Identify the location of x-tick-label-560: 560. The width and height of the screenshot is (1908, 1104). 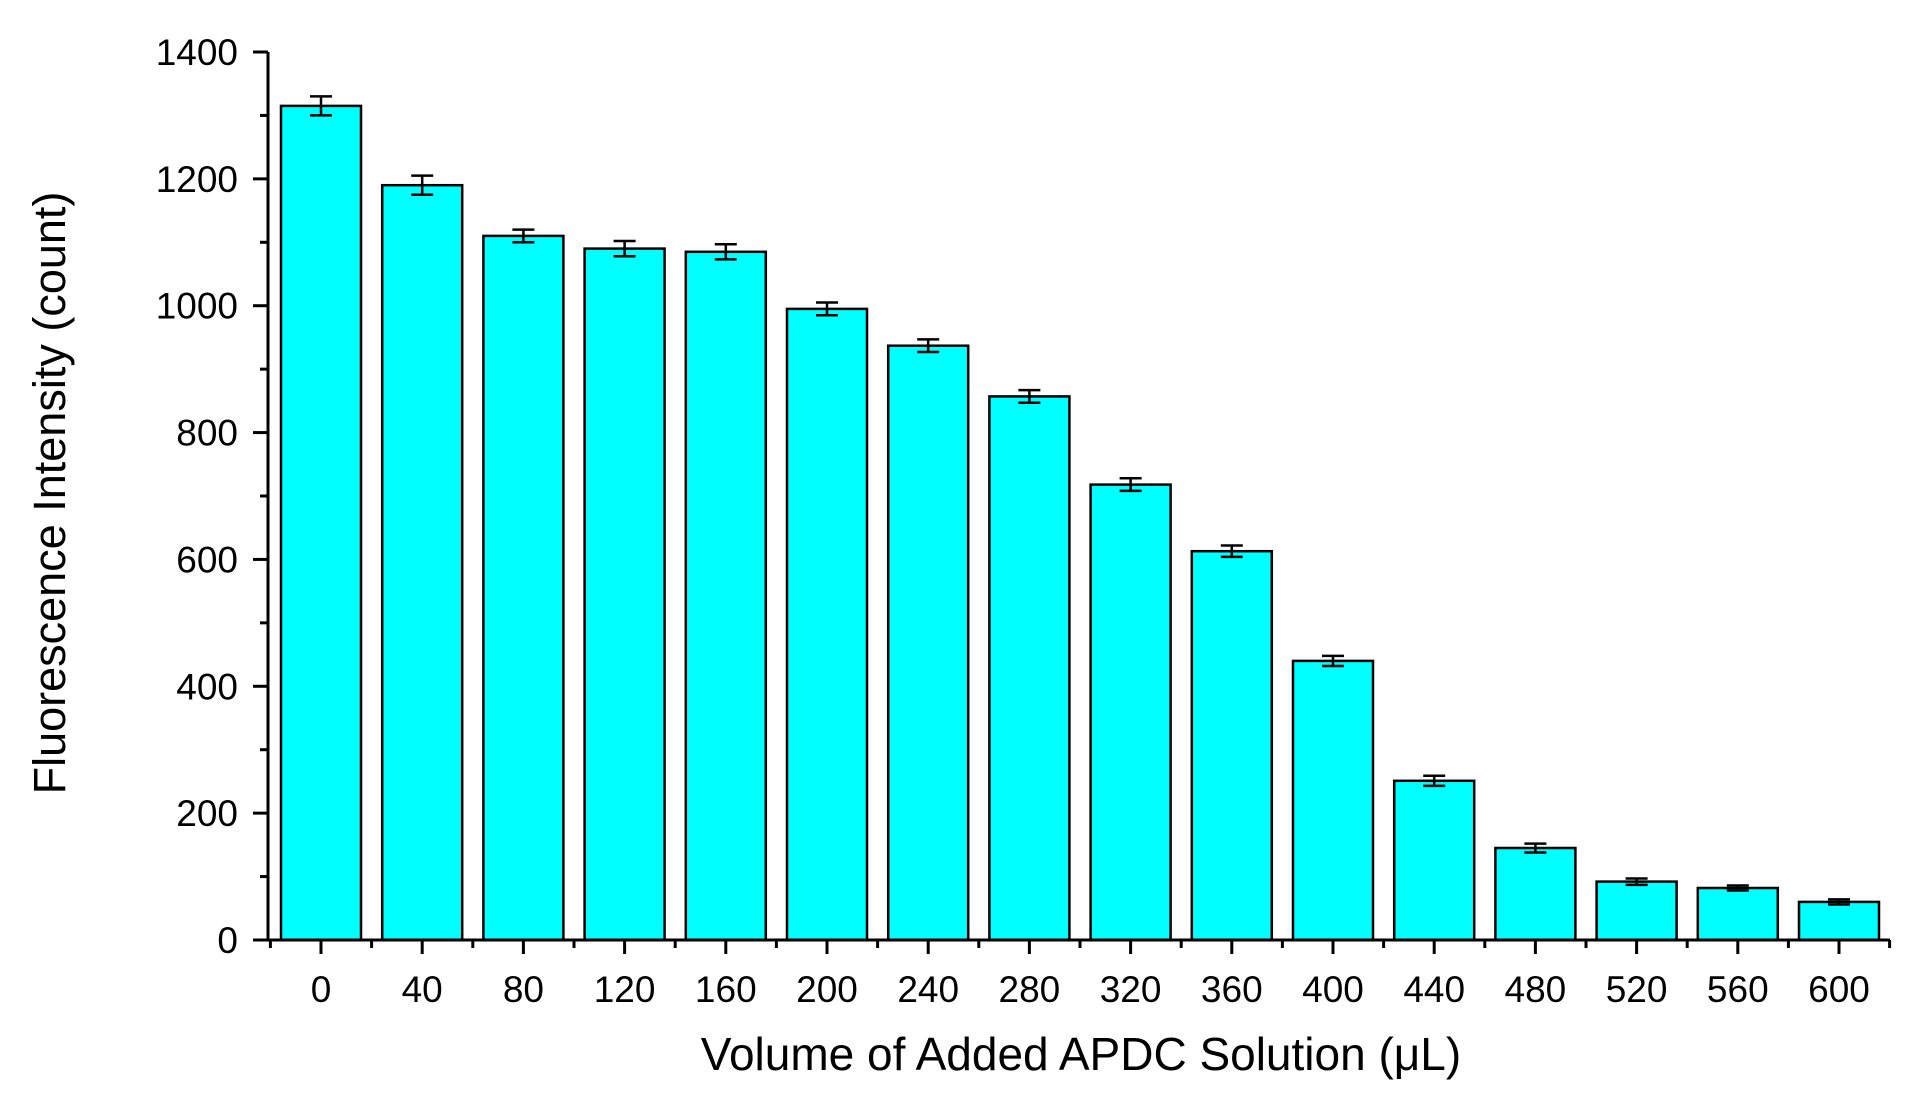
(1738, 989).